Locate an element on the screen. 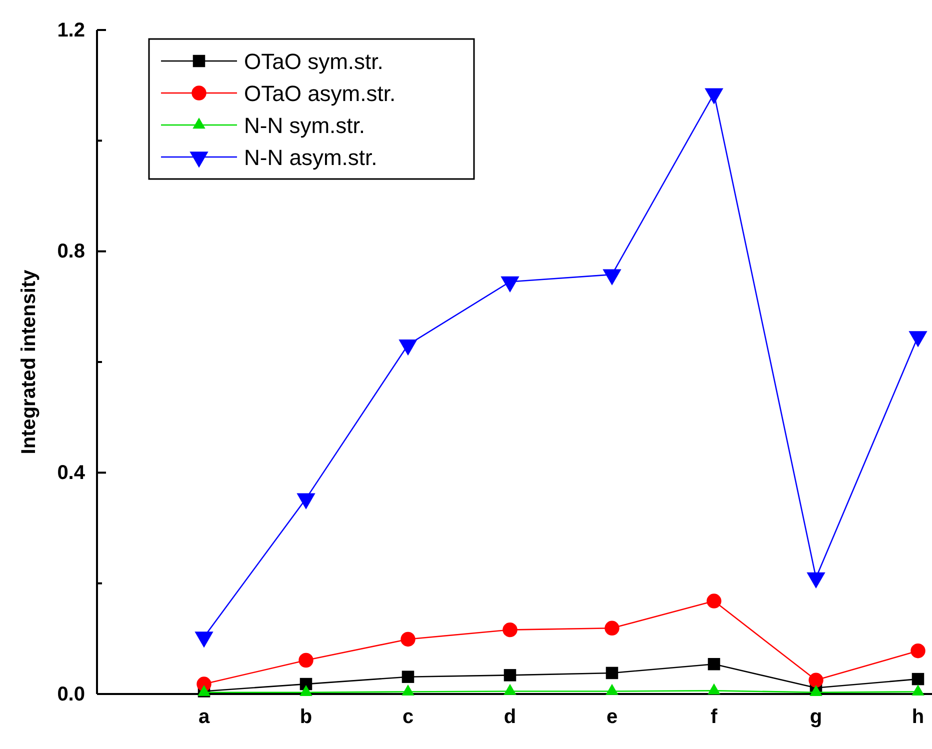 The image size is (932, 749). y-tick-label: 1.2 is located at coordinates (71, 30).